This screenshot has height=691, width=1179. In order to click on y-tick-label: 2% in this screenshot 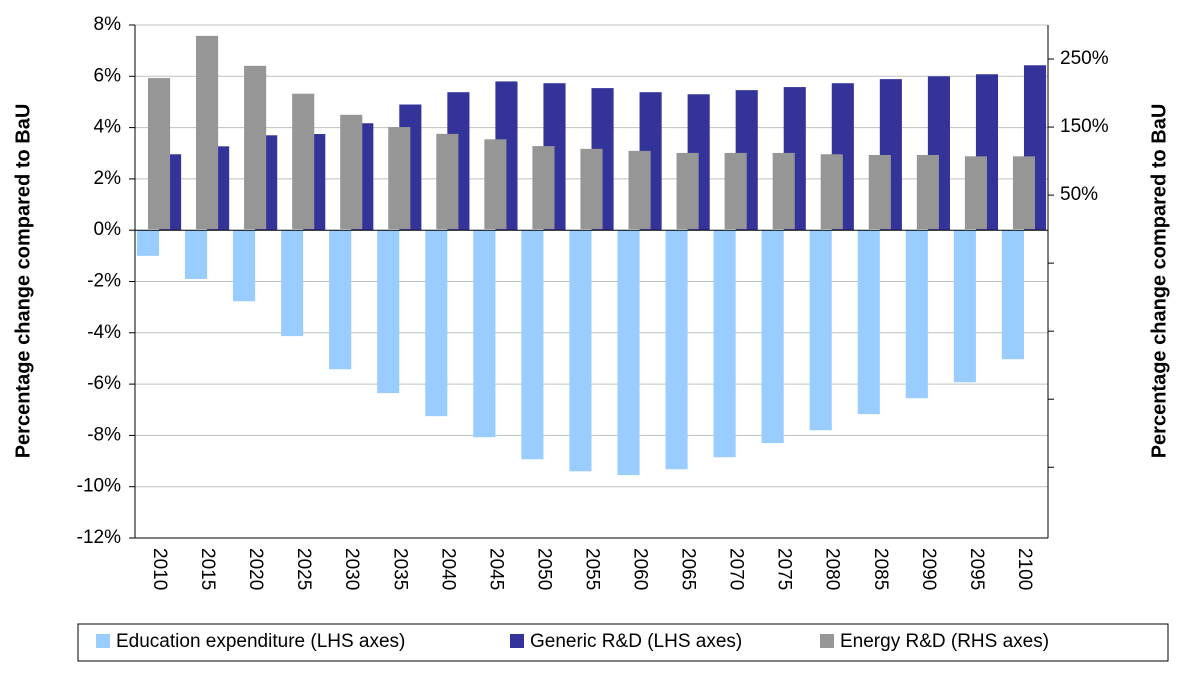, I will do `click(108, 178)`.